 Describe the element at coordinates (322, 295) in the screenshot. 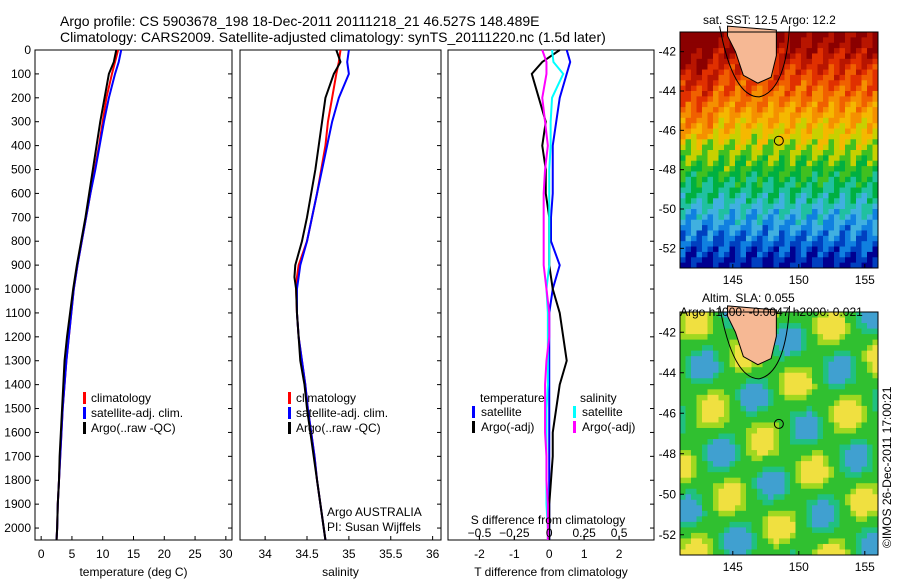

I see `series-line-satellite-adj-clim-` at that location.